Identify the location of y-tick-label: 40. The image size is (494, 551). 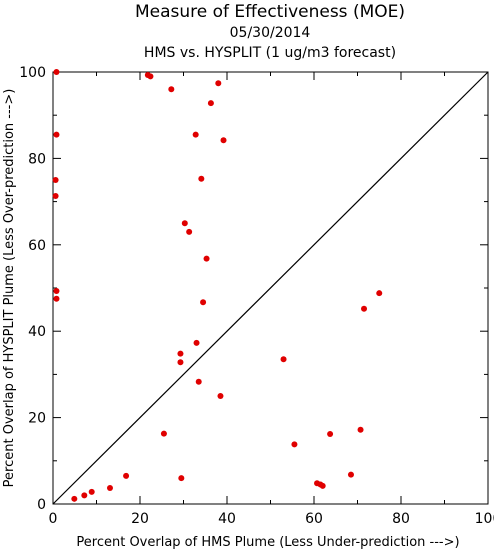
(37, 332).